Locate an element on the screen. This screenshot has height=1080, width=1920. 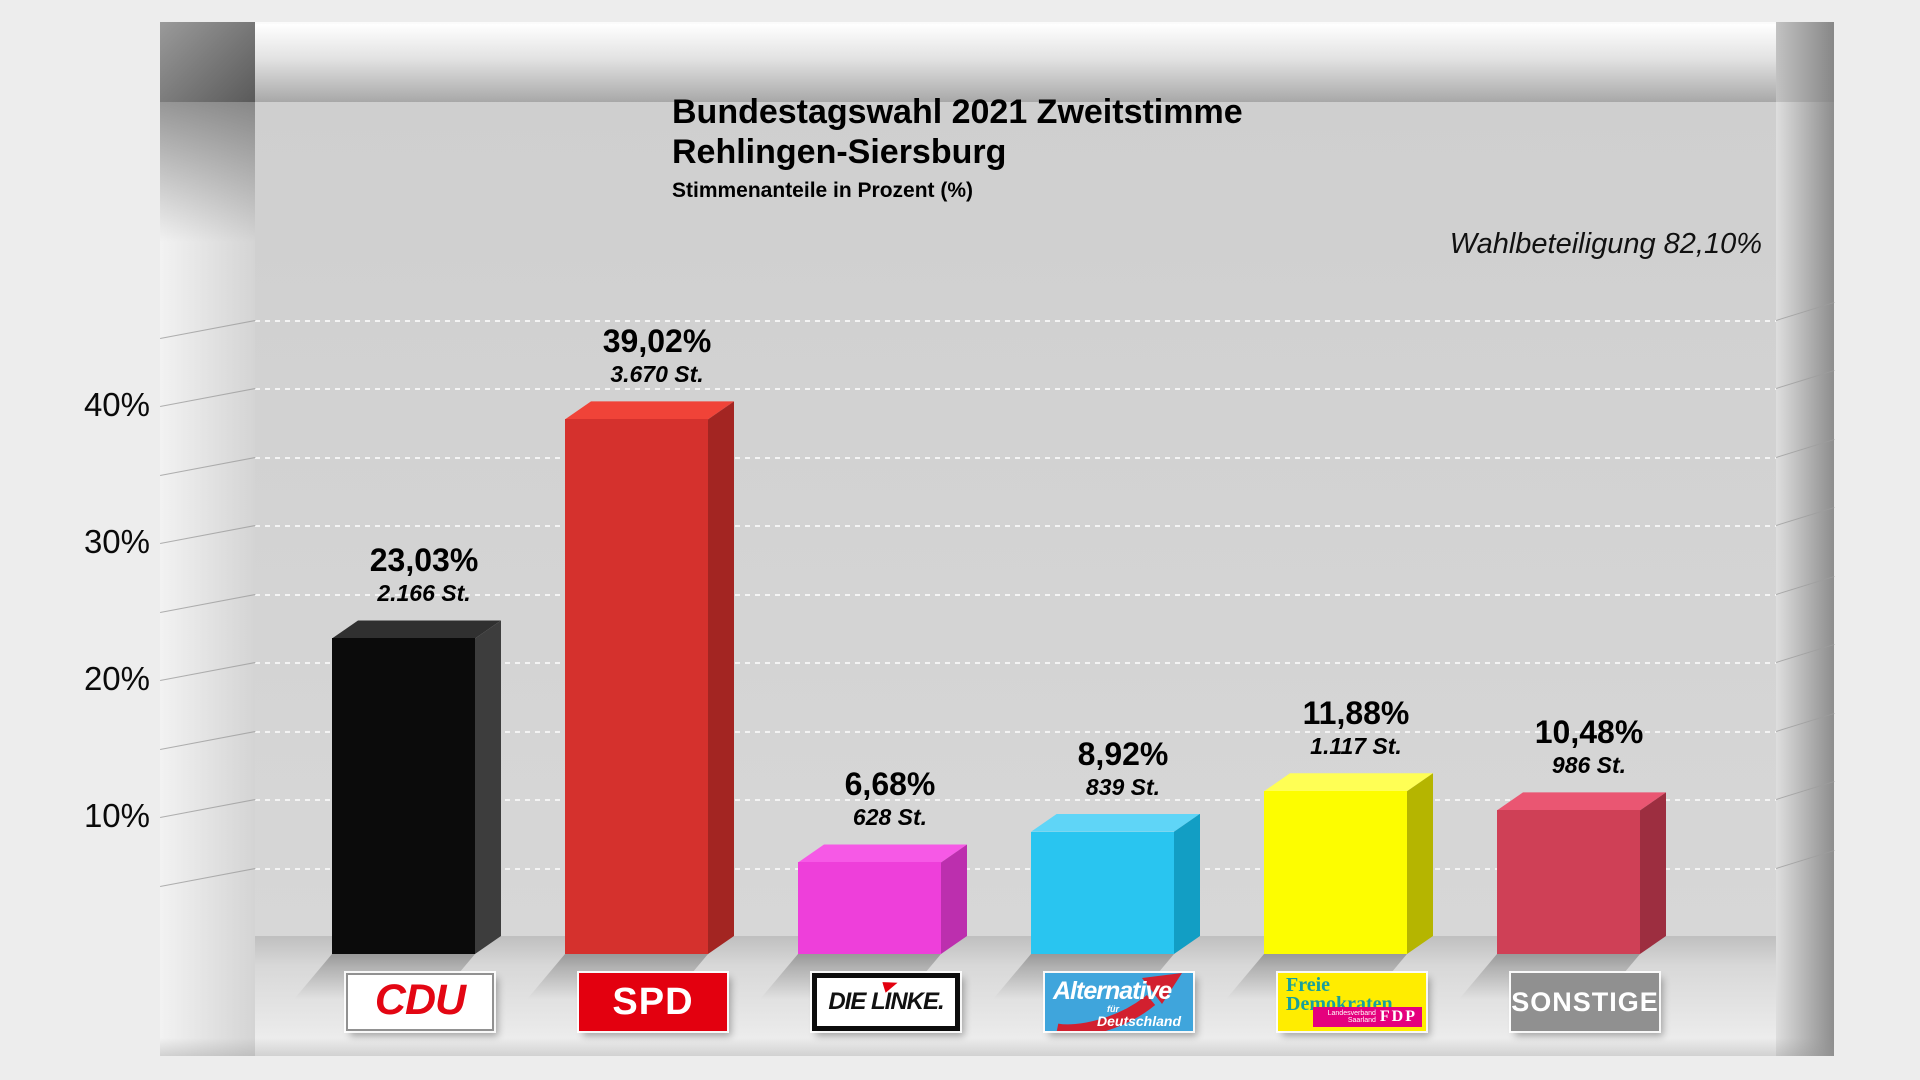
bar-cdu is located at coordinates (416, 787).